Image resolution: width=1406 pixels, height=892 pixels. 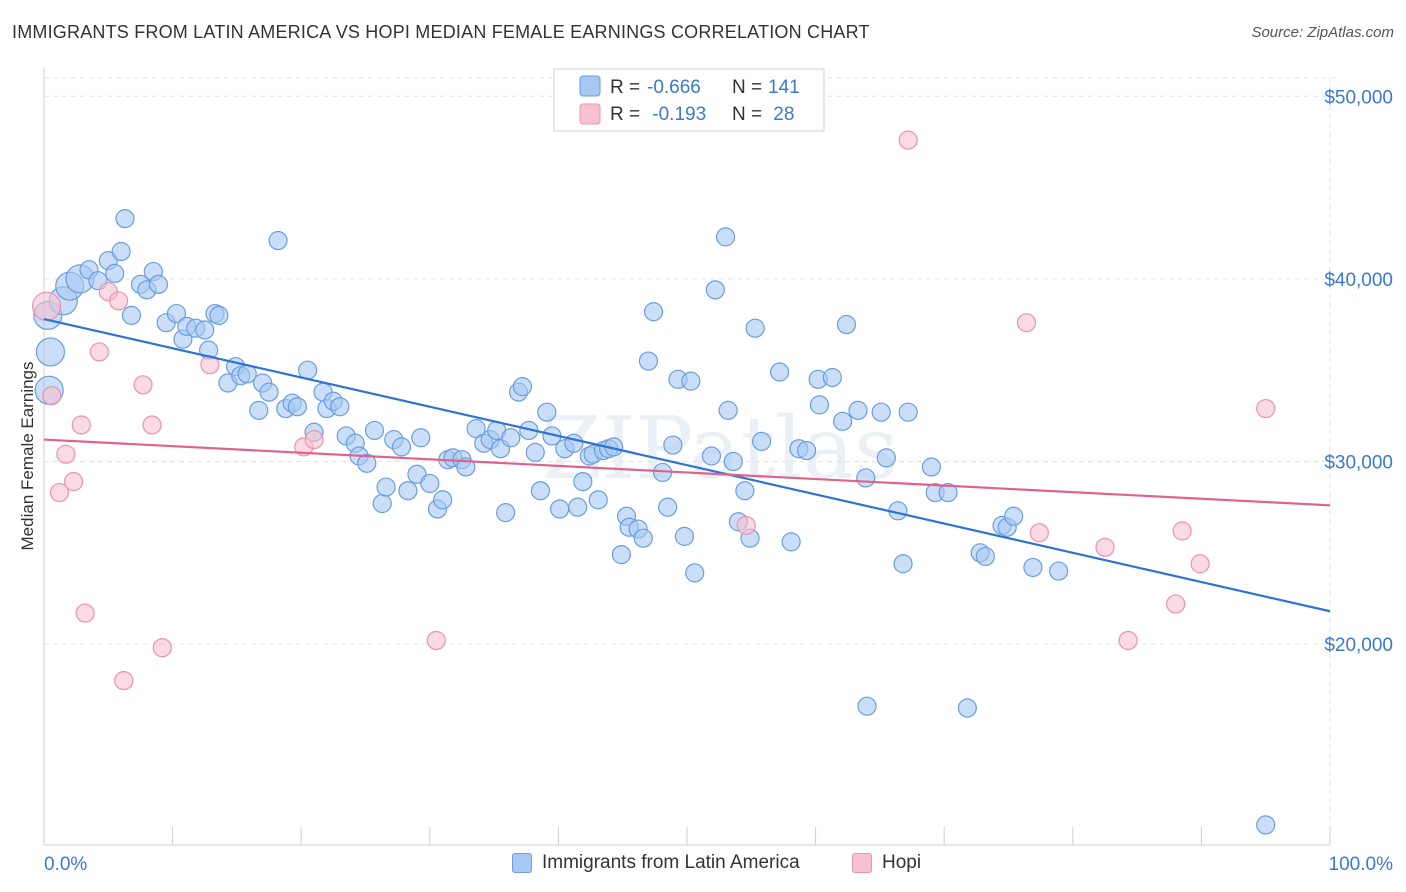 I want to click on legend-item-hopi: Hopi, so click(x=886, y=863).